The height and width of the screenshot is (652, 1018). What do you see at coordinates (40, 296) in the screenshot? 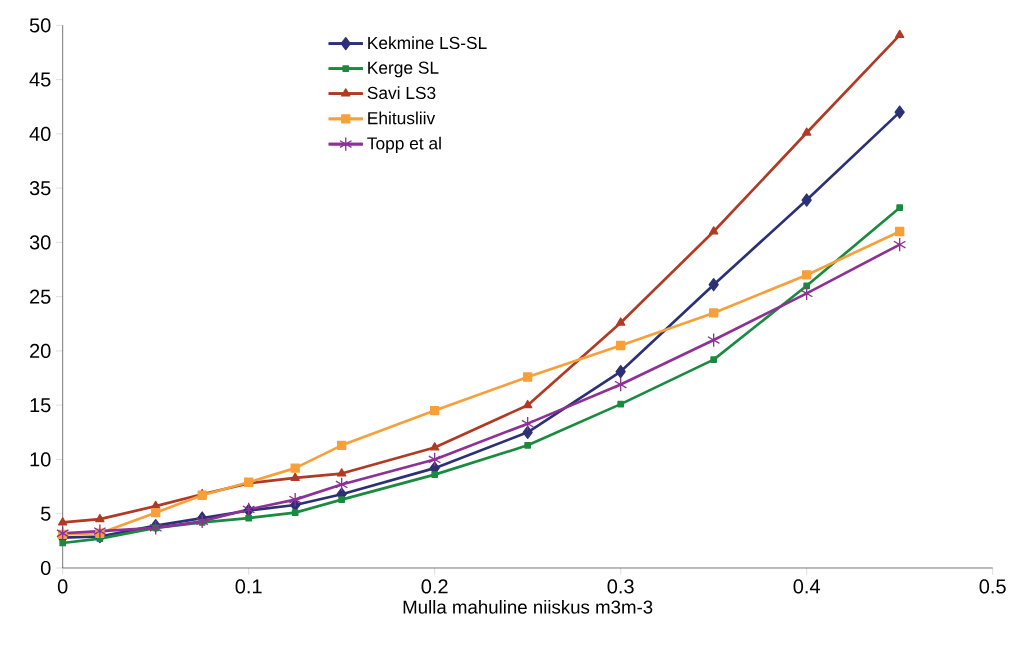
I see `y-tick-label: 25` at bounding box center [40, 296].